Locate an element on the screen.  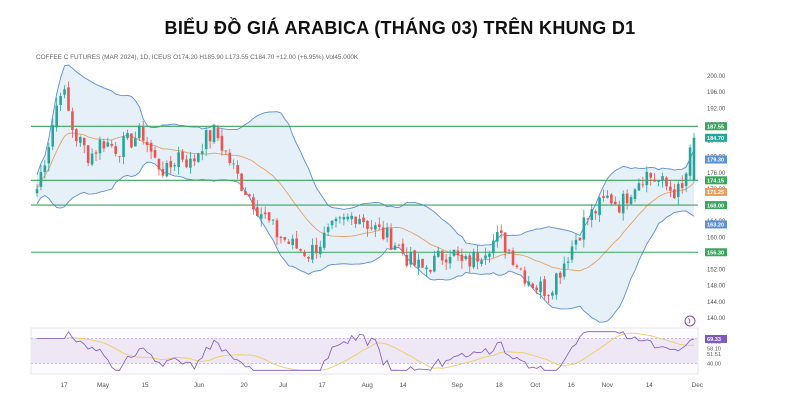
rsi-band is located at coordinates (364, 351).